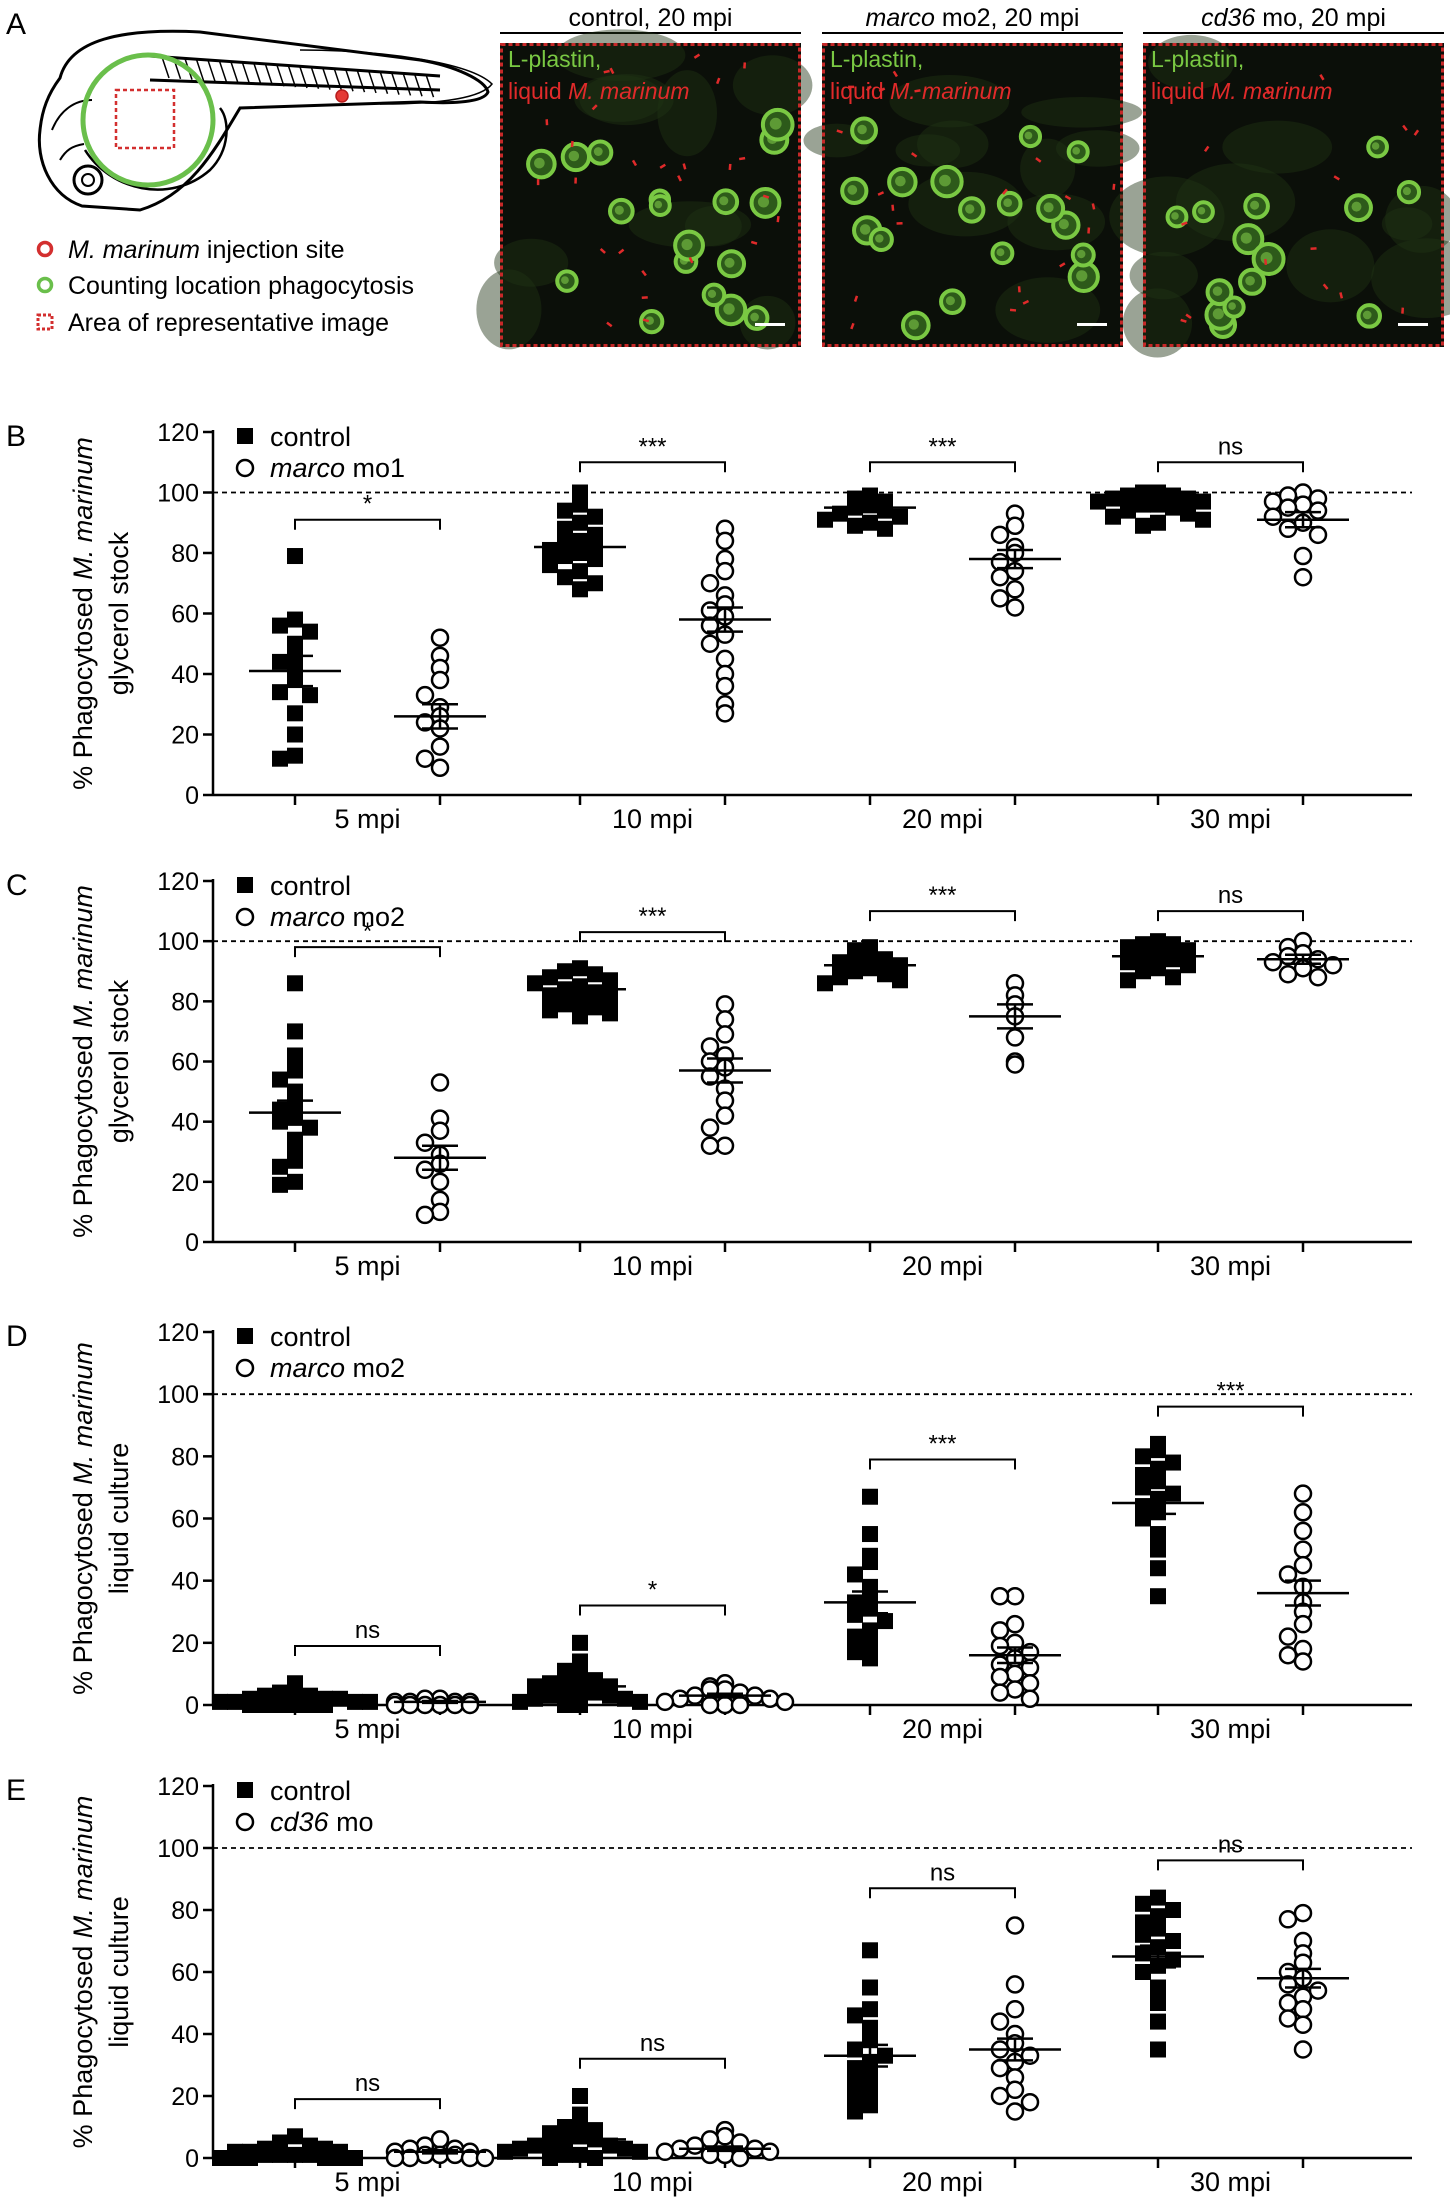 Image resolution: width=1450 pixels, height=2208 pixels. I want to click on legend-counting-location-text: Counting location phagocytosis, so click(241, 286).